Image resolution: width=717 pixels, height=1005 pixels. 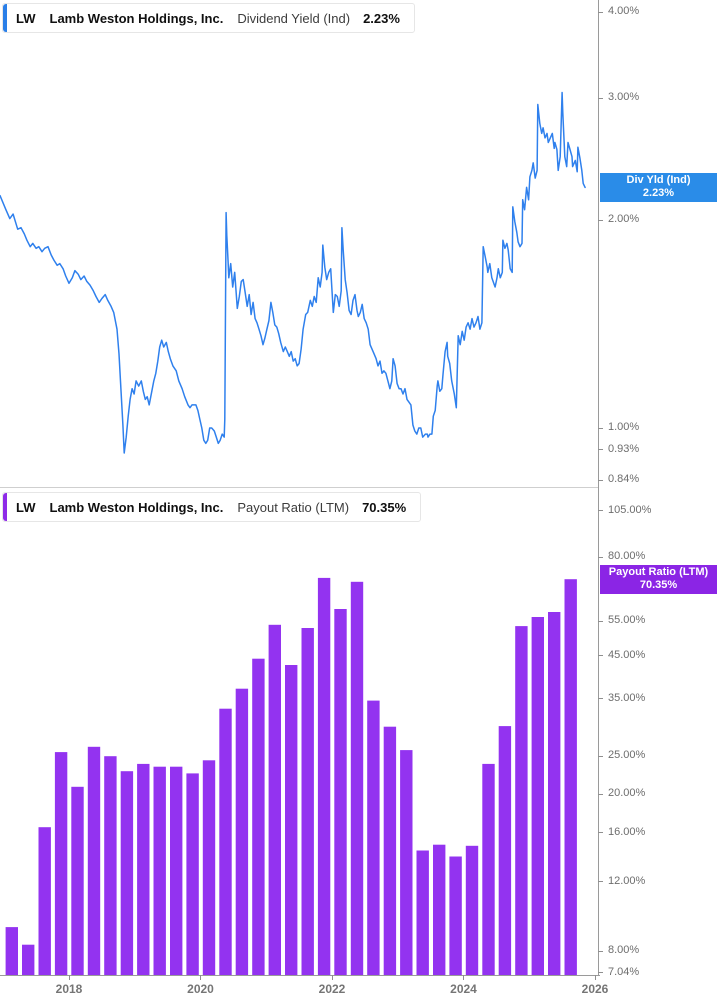 I want to click on x-axis-tick-label: 2022, so click(x=332, y=989).